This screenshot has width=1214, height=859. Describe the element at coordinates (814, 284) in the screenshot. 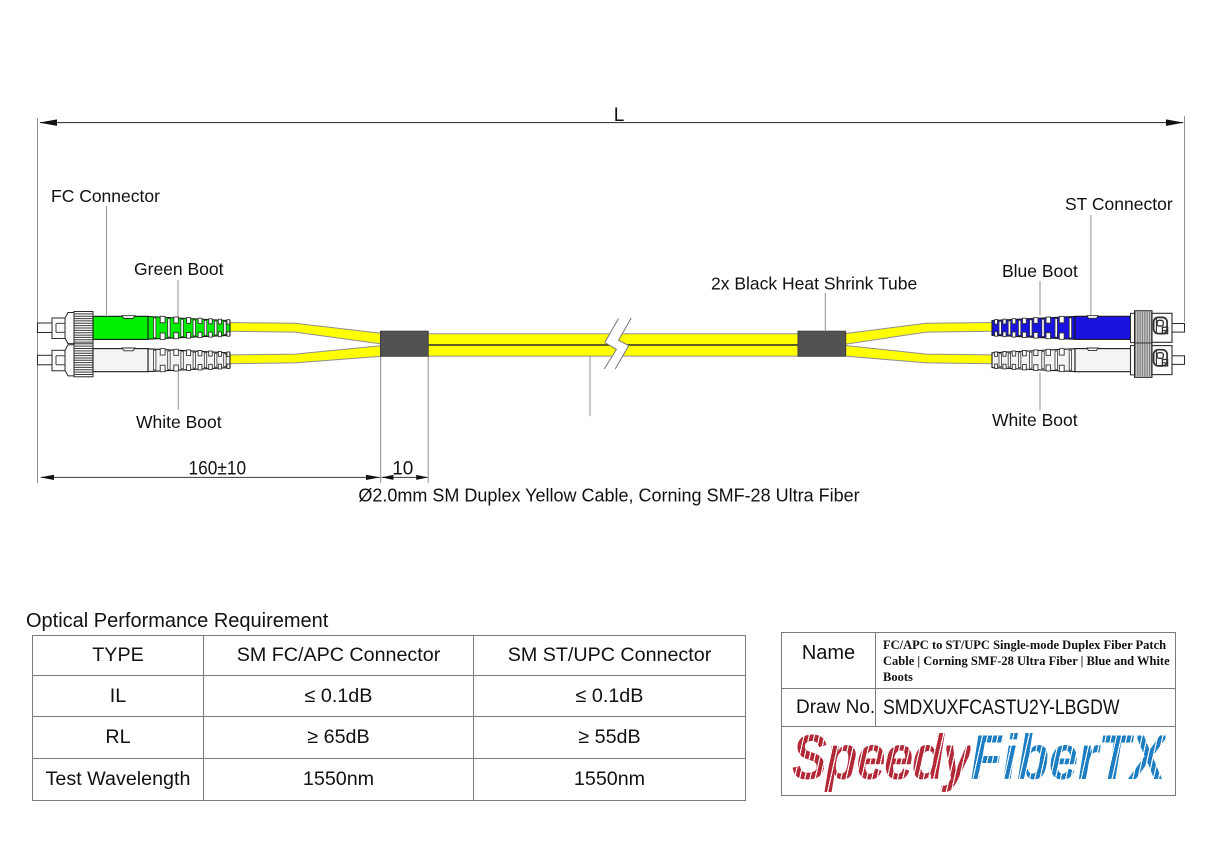

I see `svg-text: 2x Black Heat Shrink Tube` at that location.